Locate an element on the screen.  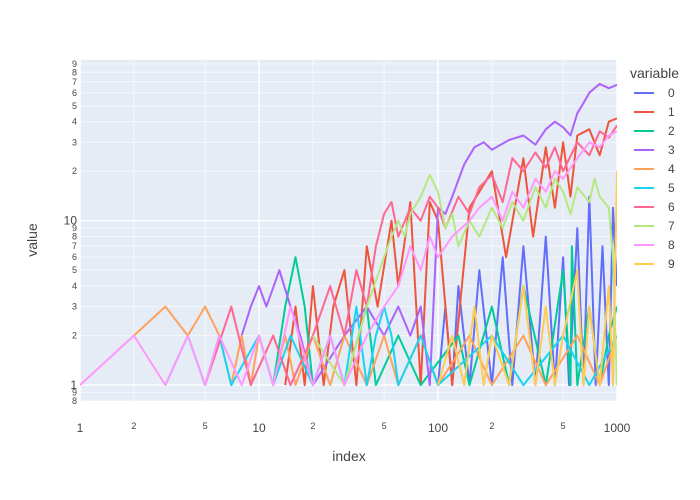
legend-label: 2 is located at coordinates (671, 131).